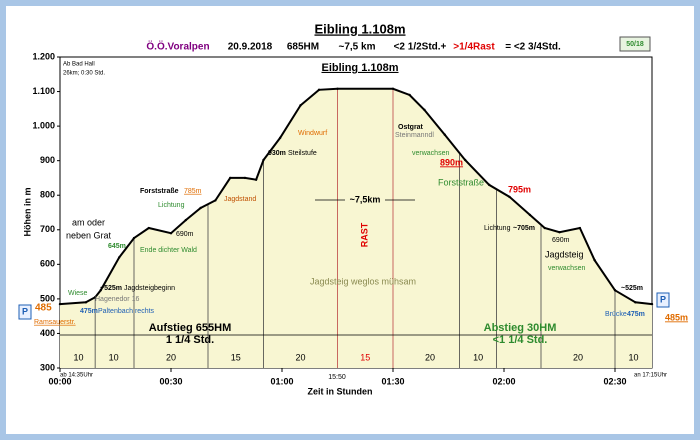 Image resolution: width=700 pixels, height=440 pixels. Describe the element at coordinates (43, 125) in the screenshot. I see `y-tick-label: 1.000` at that location.